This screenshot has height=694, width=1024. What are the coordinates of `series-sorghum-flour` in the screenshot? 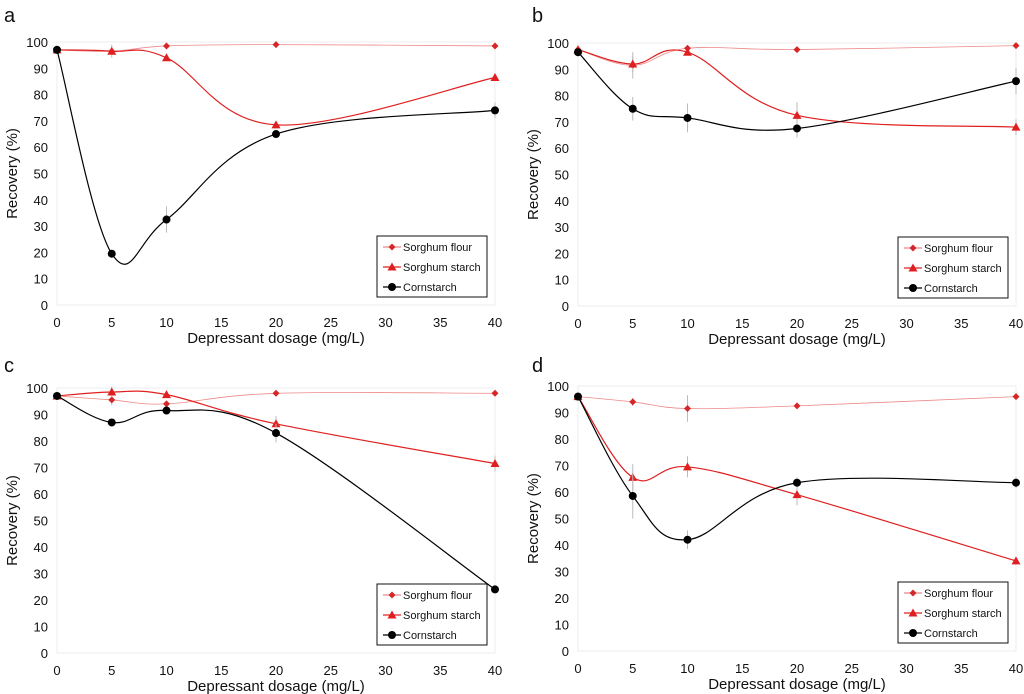 It's located at (797, 407).